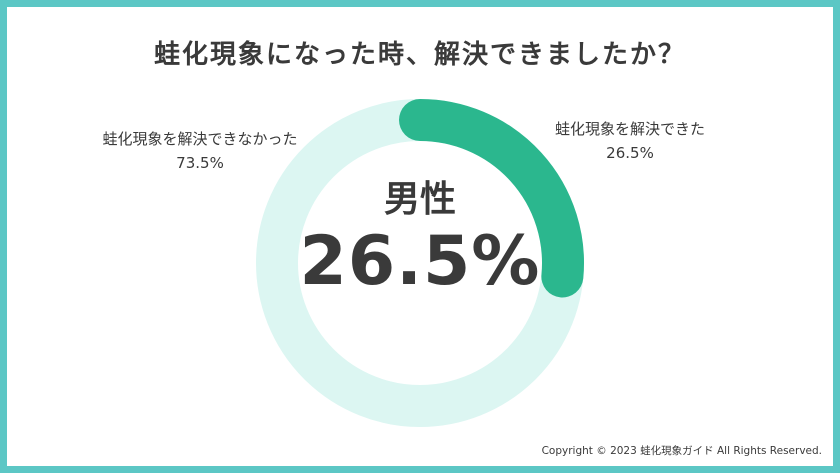  What do you see at coordinates (491, 198) in the screenshot?
I see `donut-slice-solved` at bounding box center [491, 198].